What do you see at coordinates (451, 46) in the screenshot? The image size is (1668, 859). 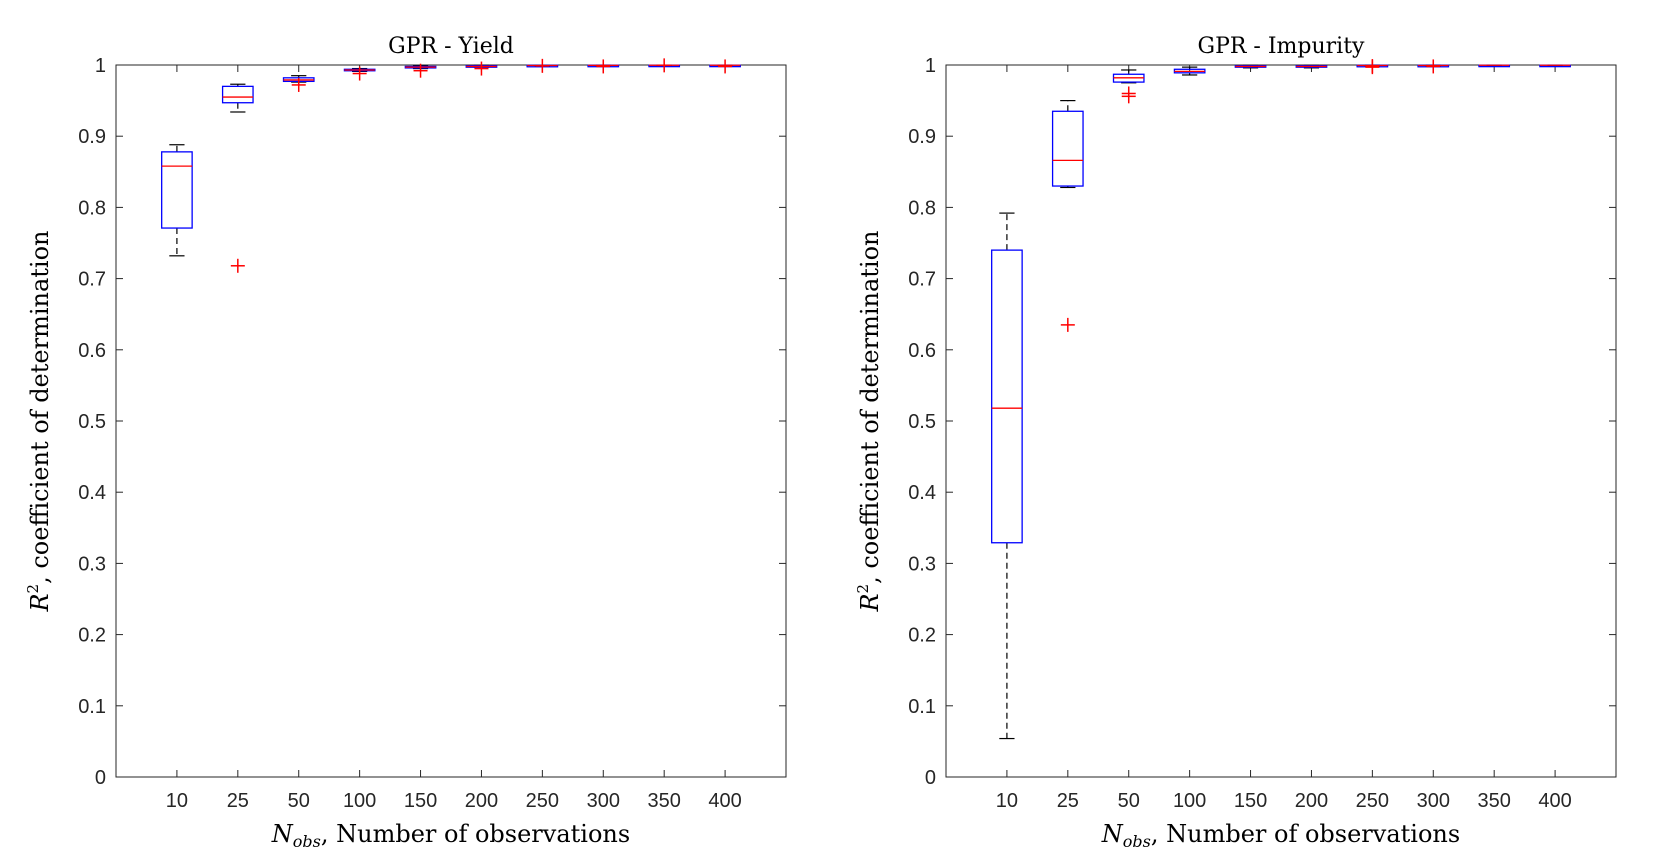 I see `chart-title: GPR - Yield` at bounding box center [451, 46].